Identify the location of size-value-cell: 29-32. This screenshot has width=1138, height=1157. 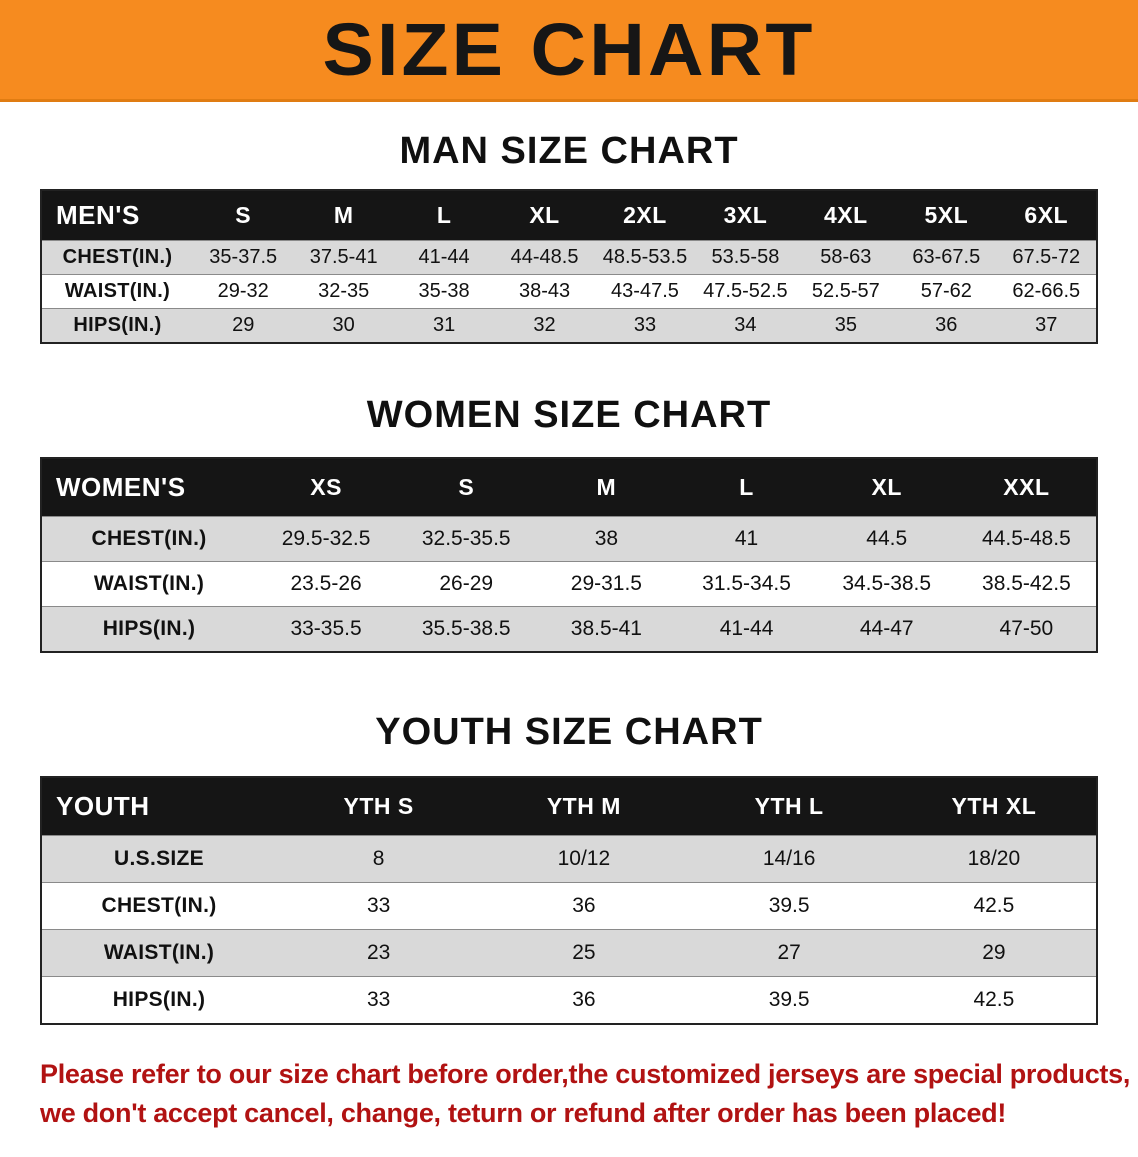
(243, 291).